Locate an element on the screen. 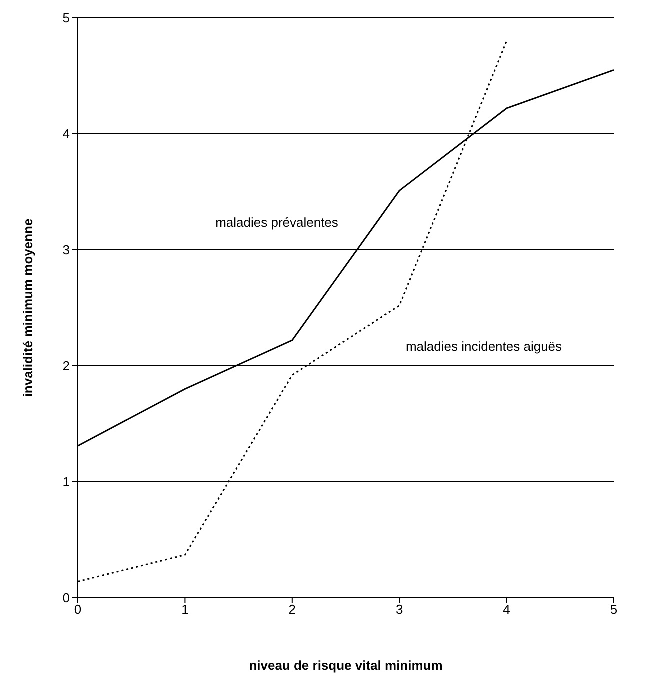 The height and width of the screenshot is (688, 648). y-tick-label: 1 is located at coordinates (66, 482).